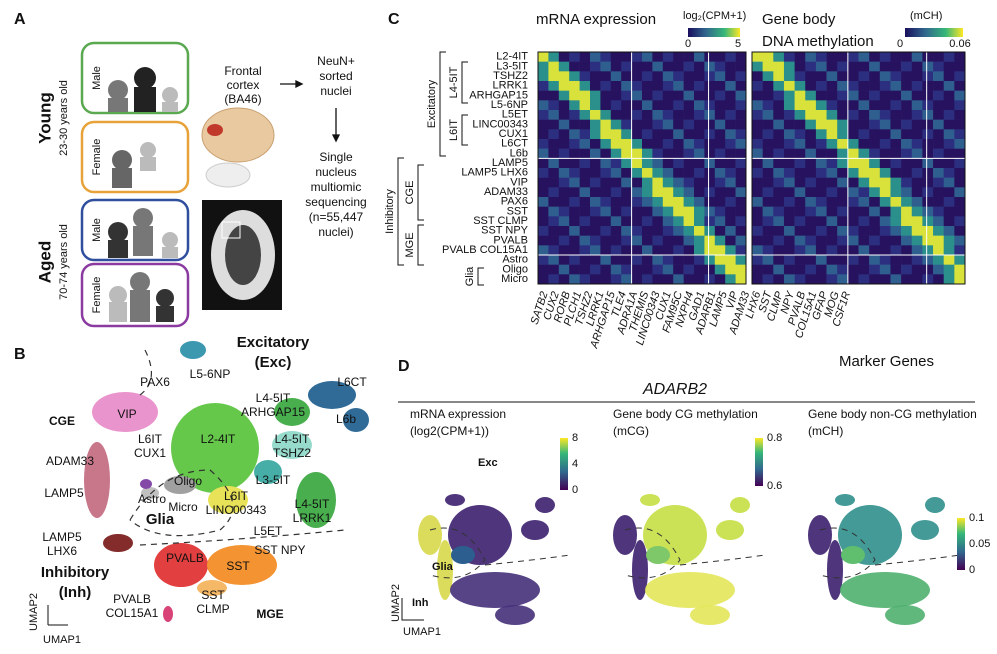  I want to click on group-label: L6IT, so click(454, 130).